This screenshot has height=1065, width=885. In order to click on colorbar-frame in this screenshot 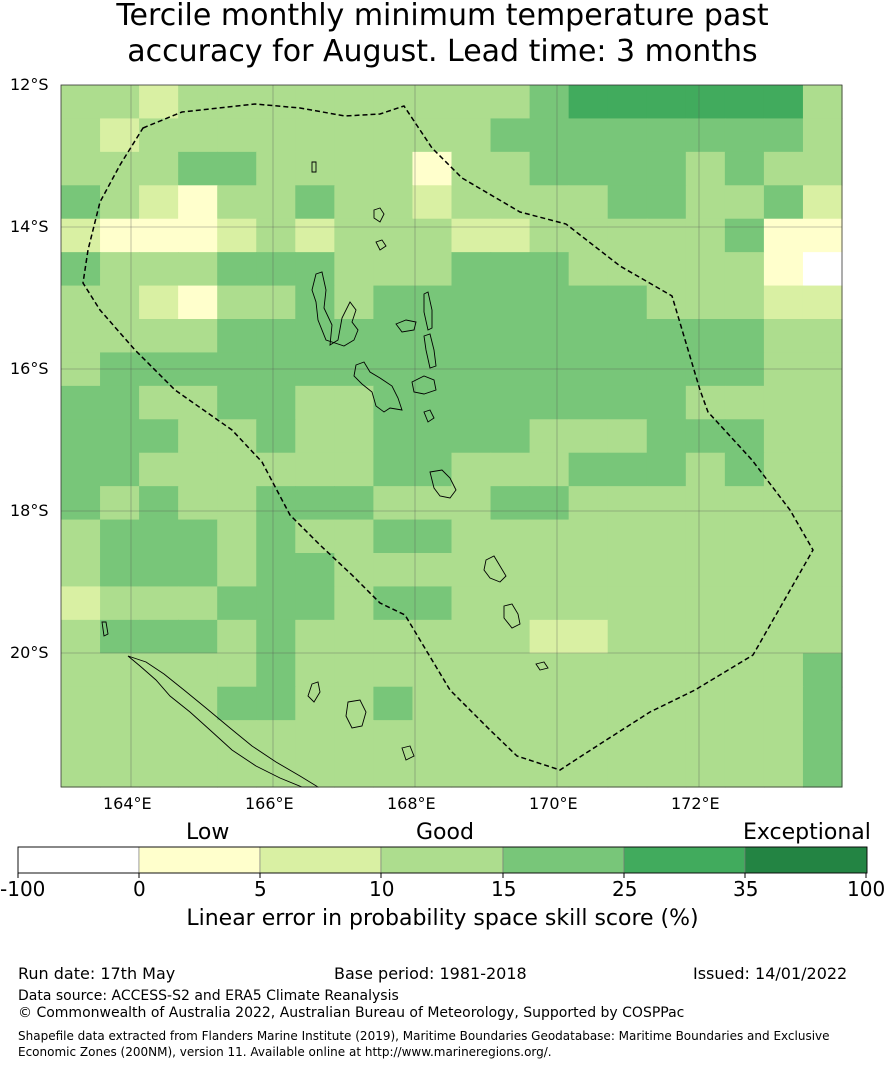, I will do `click(442, 860)`.